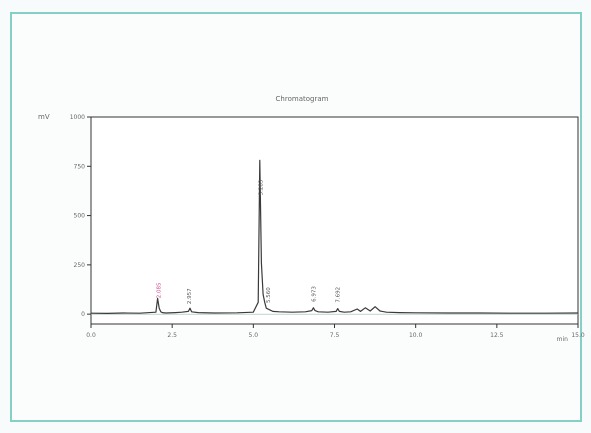 Image resolution: width=591 pixels, height=433 pixels. What do you see at coordinates (269, 295) in the screenshot?
I see `peak-label: 5.560` at bounding box center [269, 295].